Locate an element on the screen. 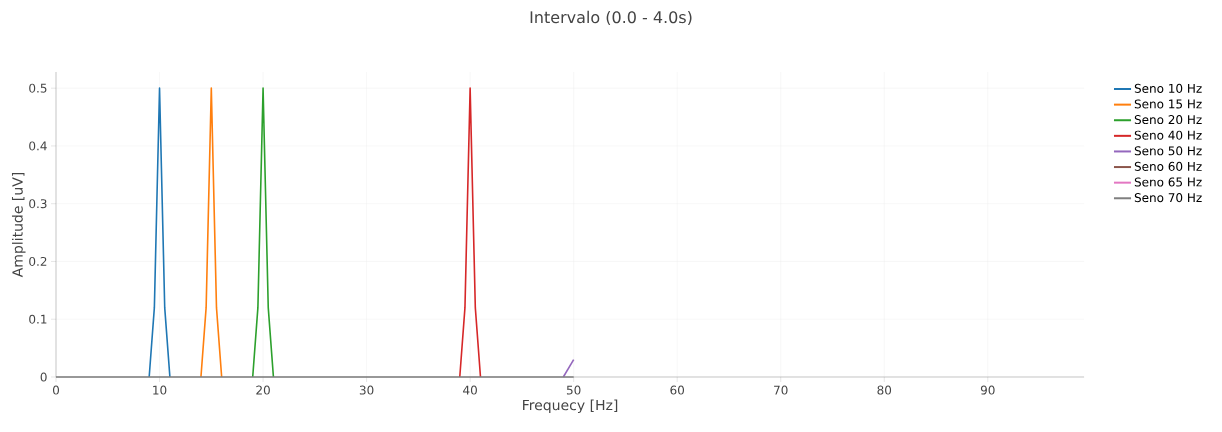  x-tick-label: 40 is located at coordinates (470, 390).